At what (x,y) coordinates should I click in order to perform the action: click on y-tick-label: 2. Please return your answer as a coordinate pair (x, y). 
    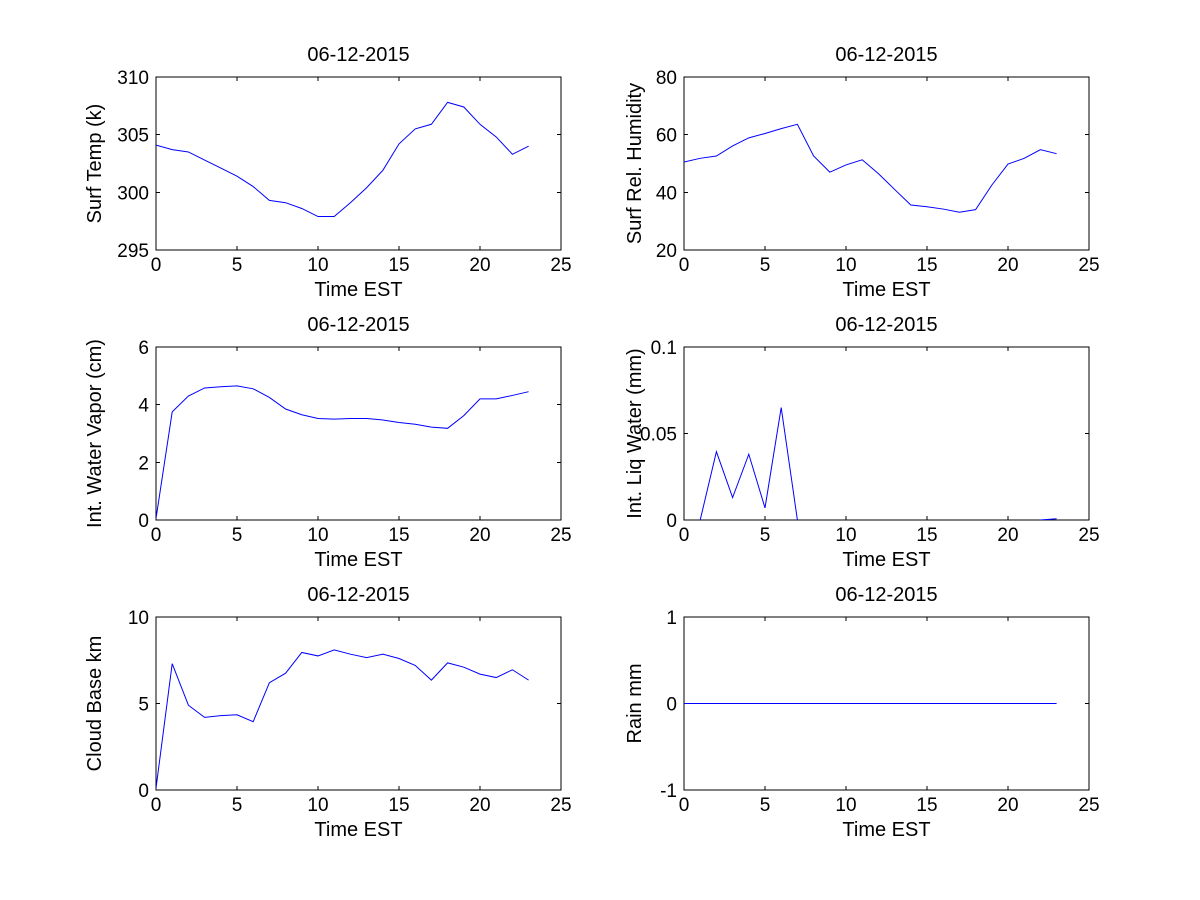
    Looking at the image, I should click on (143, 463).